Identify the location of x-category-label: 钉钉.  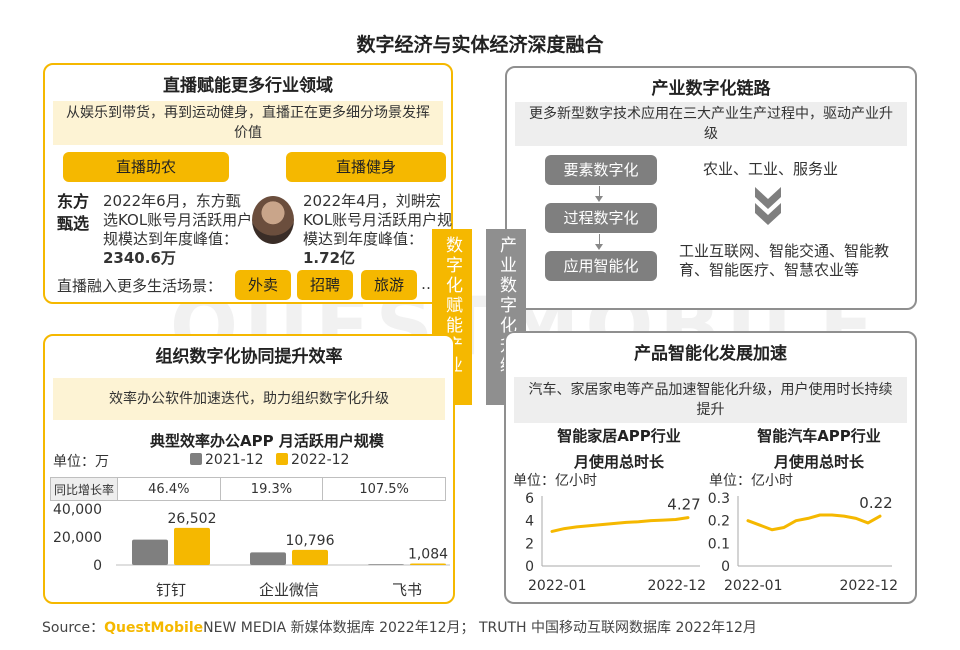
(171, 590).